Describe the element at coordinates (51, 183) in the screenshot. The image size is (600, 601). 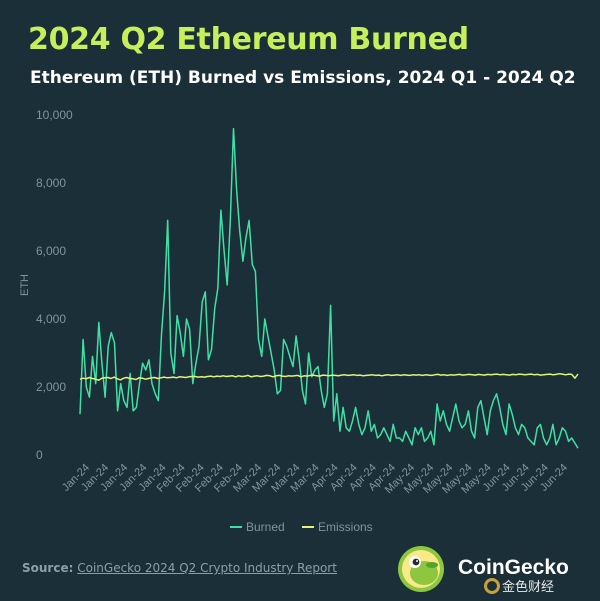
I see `y-tick-label: 8,000` at that location.